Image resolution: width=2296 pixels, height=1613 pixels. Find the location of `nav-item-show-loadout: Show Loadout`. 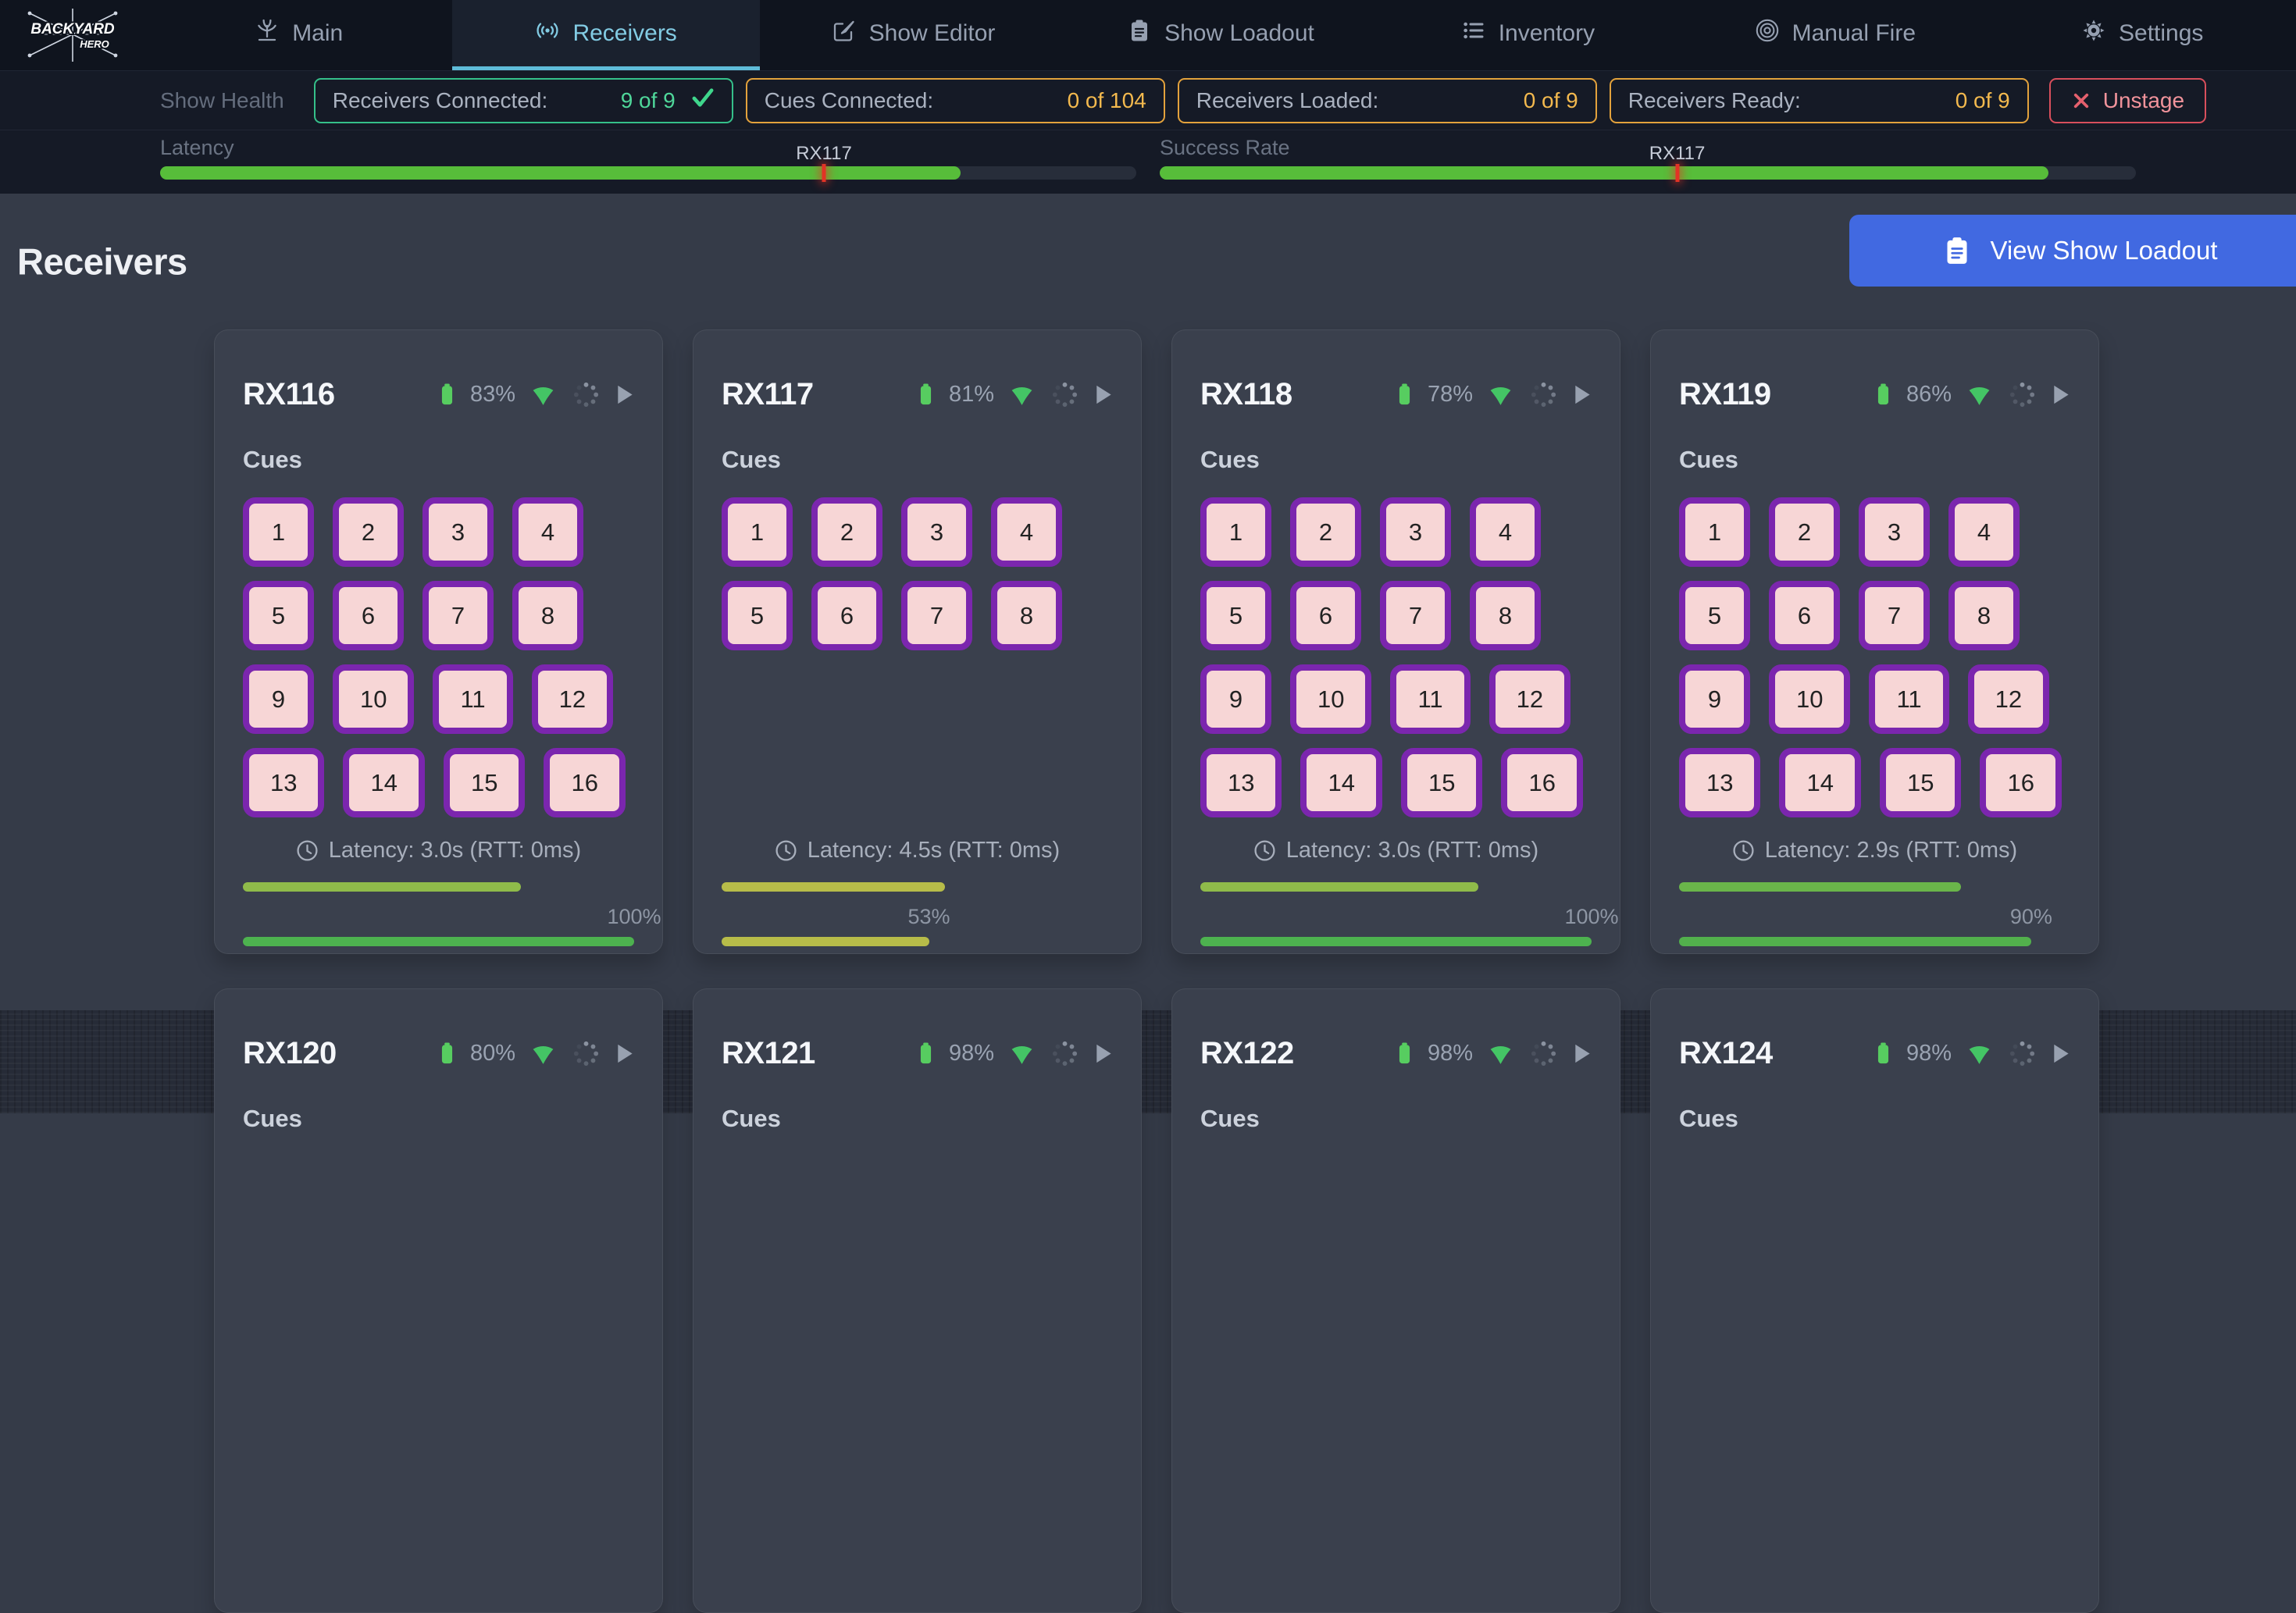

nav-item-show-loadout: Show Loadout is located at coordinates (1220, 35).